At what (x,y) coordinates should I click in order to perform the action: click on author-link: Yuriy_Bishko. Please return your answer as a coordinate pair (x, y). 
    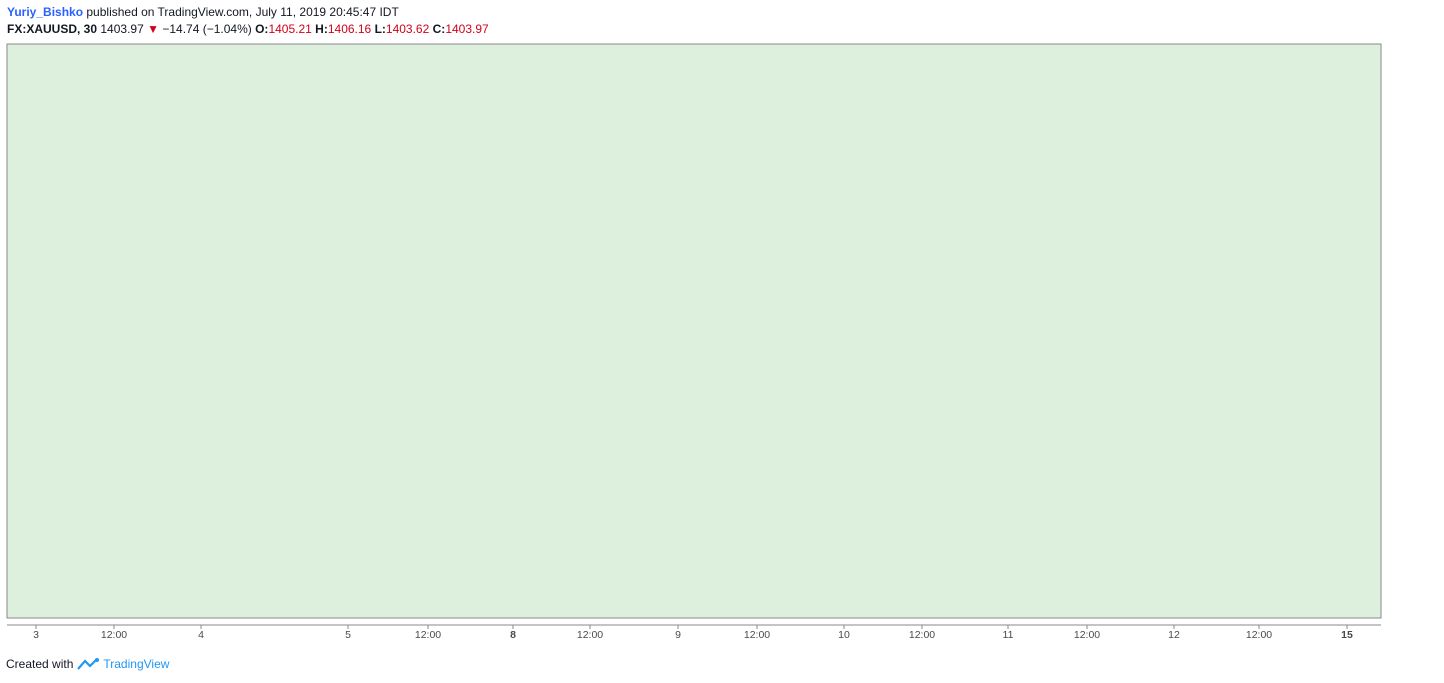
    Looking at the image, I should click on (45, 12).